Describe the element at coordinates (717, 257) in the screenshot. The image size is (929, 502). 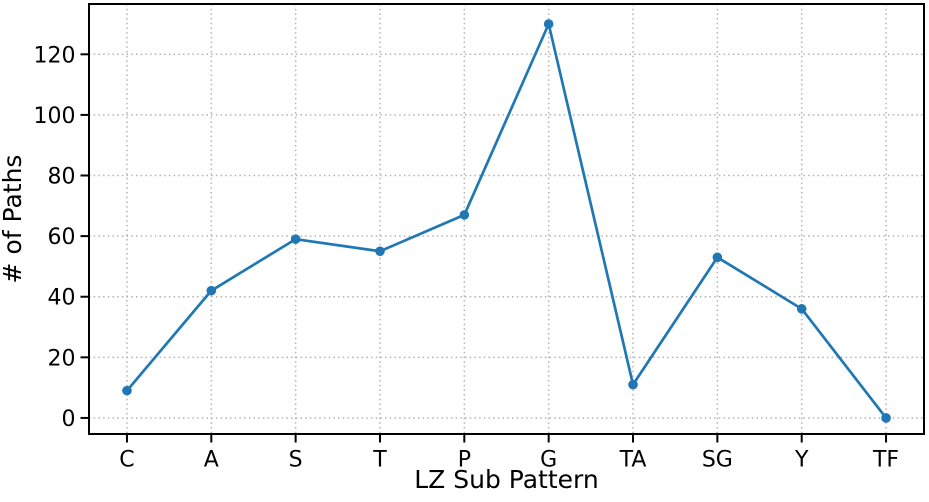
I see `data-point-SG` at that location.